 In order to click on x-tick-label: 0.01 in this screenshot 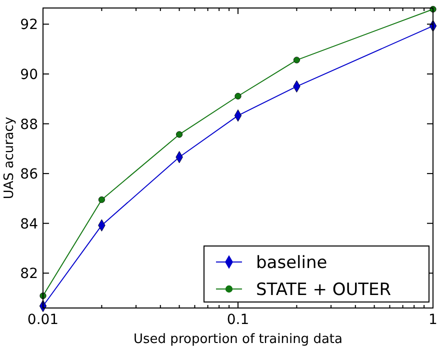, I will do `click(43, 320)`.